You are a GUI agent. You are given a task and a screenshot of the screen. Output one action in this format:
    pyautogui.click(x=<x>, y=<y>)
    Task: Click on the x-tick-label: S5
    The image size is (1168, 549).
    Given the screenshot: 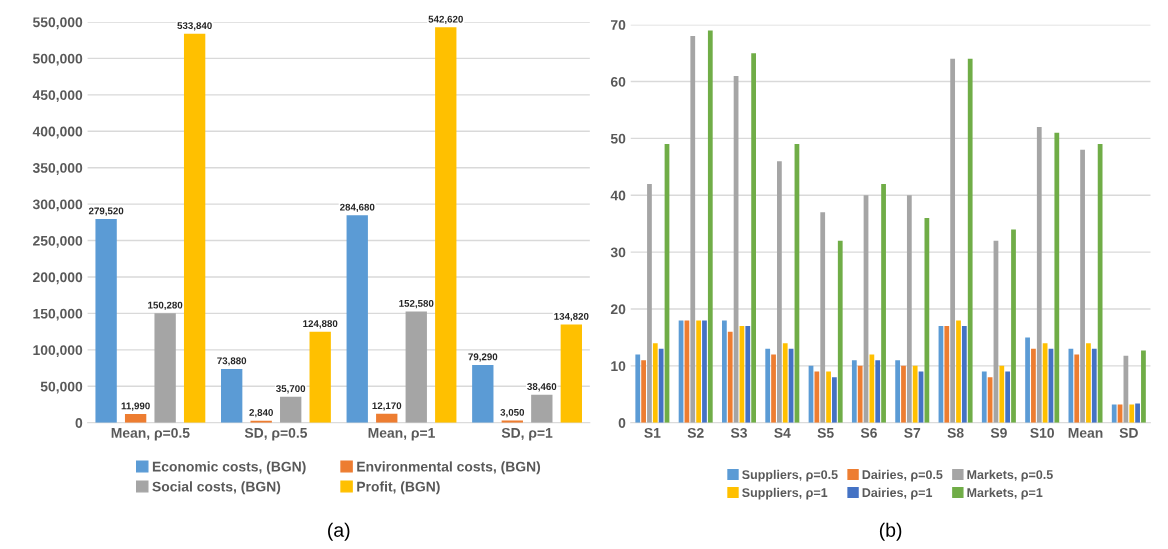 What is the action you would take?
    pyautogui.click(x=825, y=432)
    